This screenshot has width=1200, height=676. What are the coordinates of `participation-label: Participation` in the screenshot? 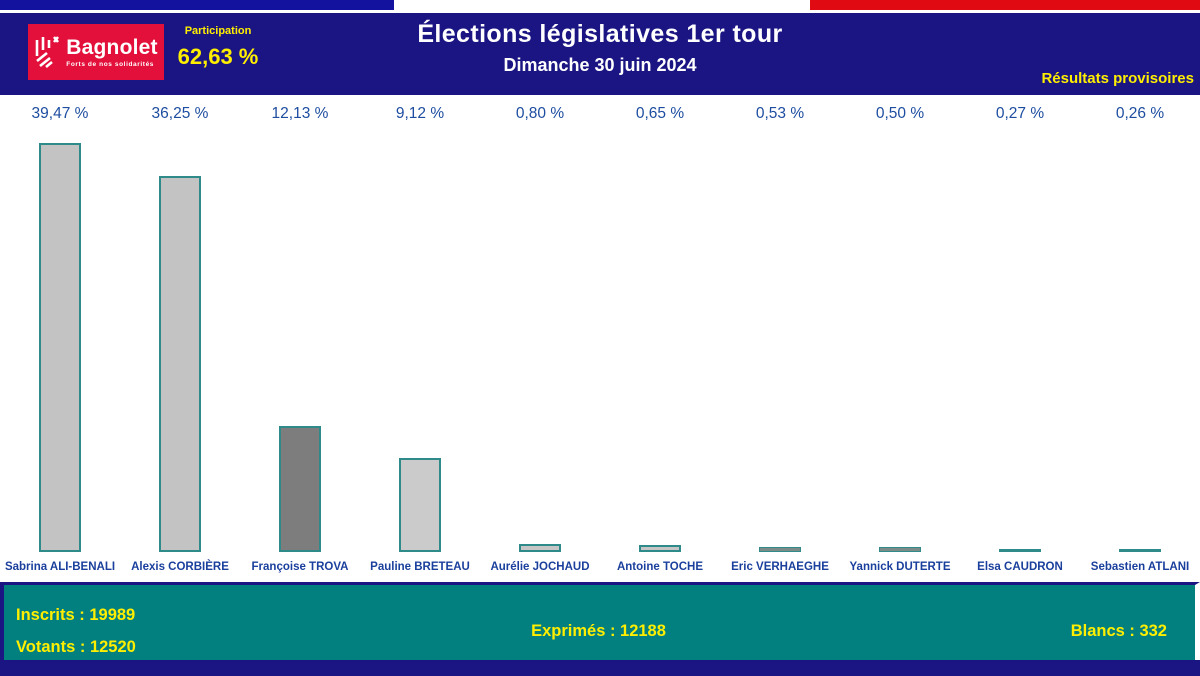 It's located at (218, 31).